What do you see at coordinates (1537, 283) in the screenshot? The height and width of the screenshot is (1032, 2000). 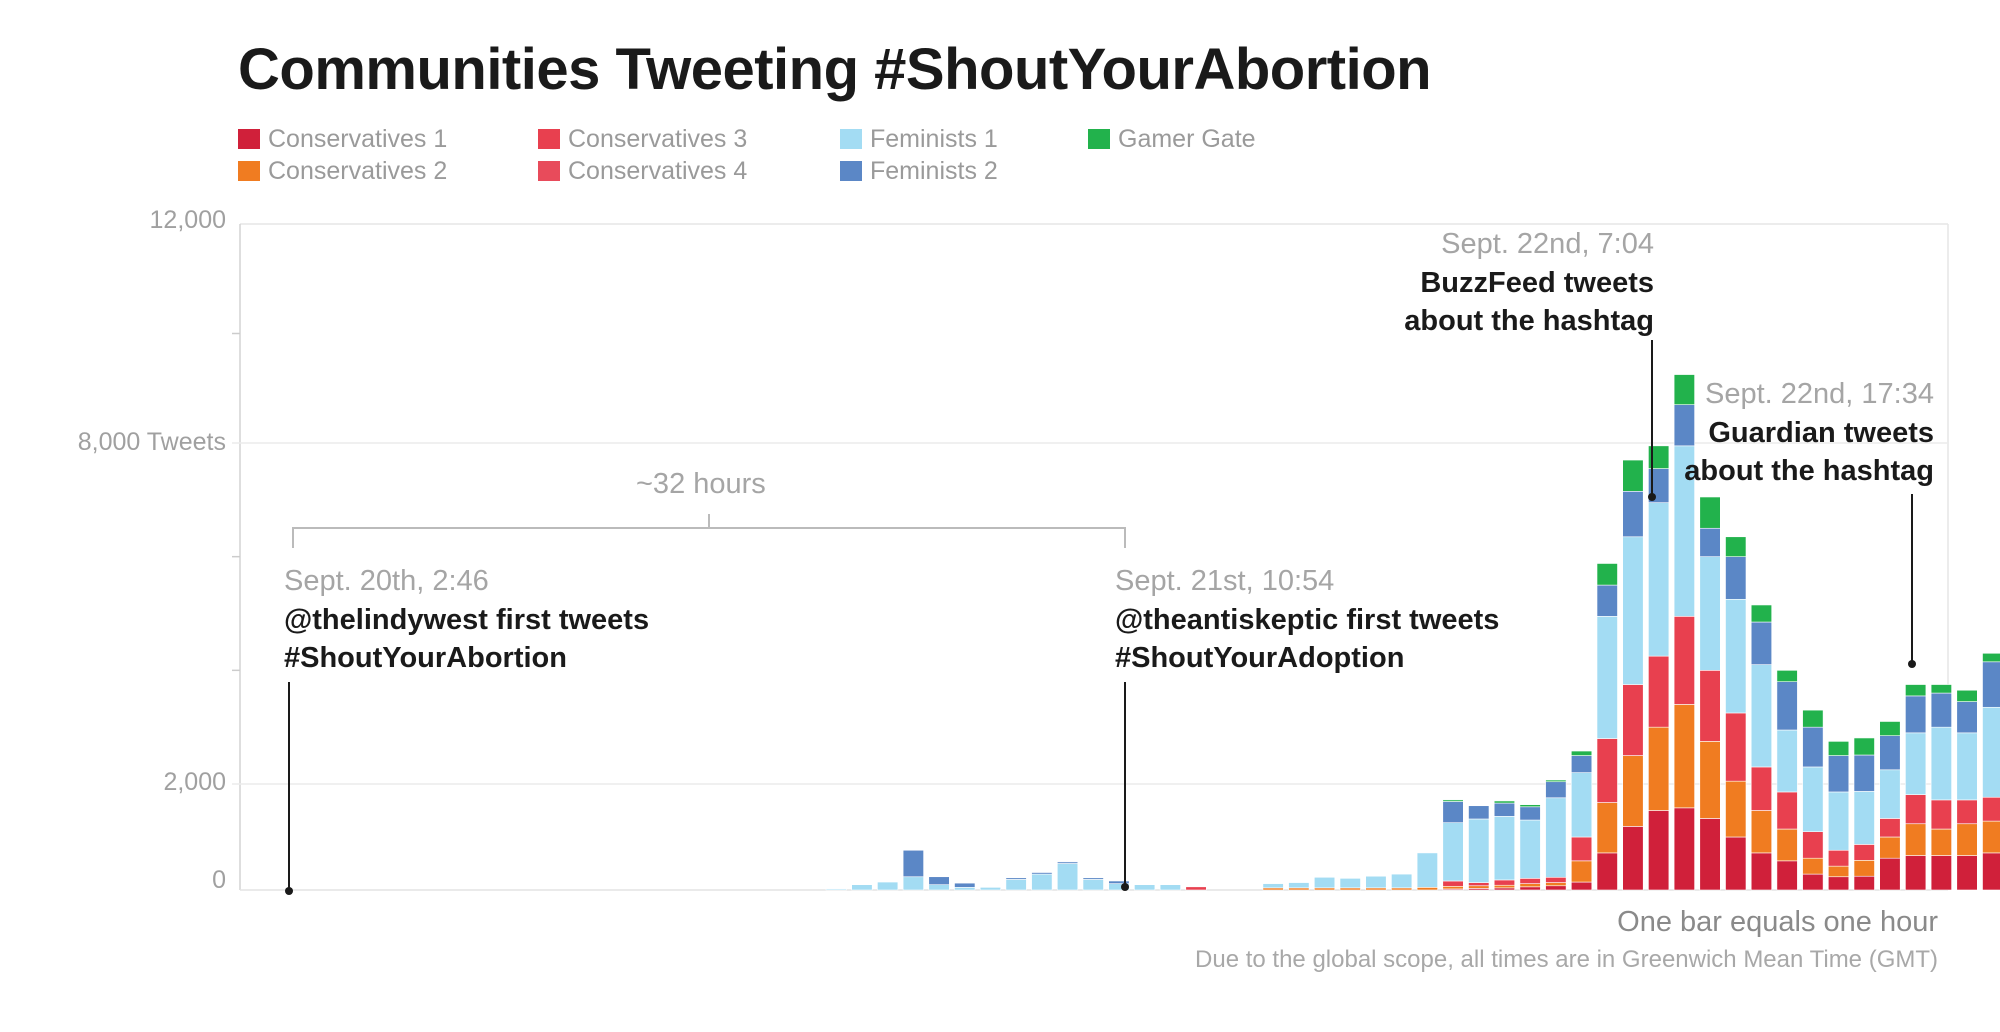 I see `annotation-line: BuzzFeed tweets` at bounding box center [1537, 283].